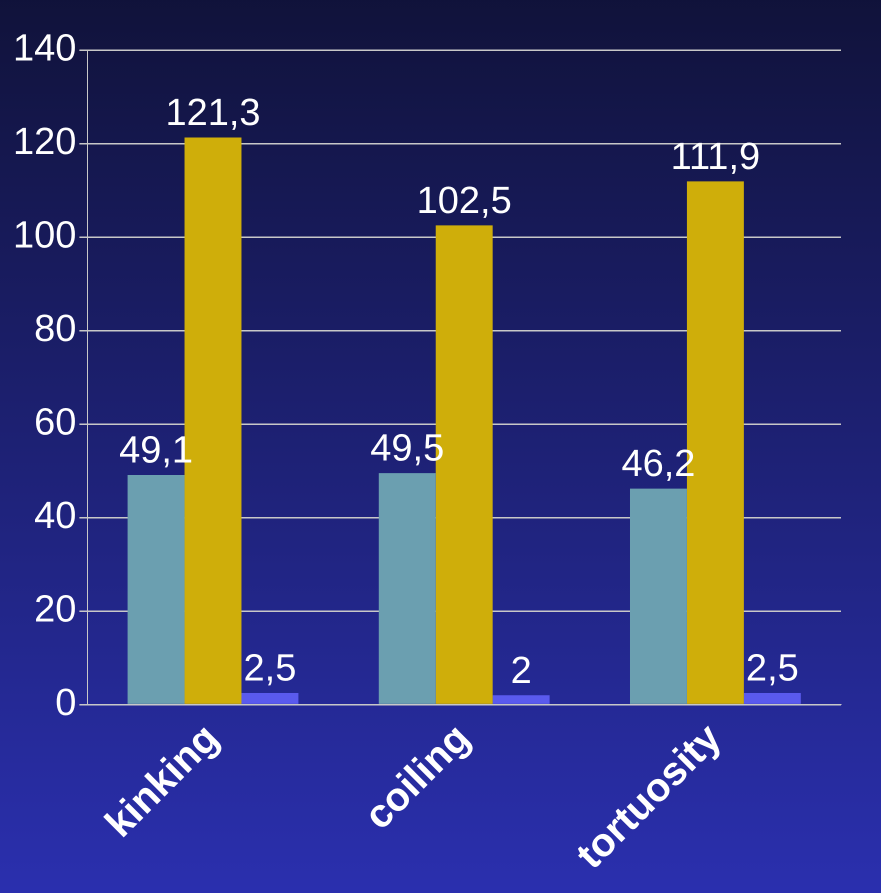  I want to click on y-tick-label: 40, so click(55, 516).